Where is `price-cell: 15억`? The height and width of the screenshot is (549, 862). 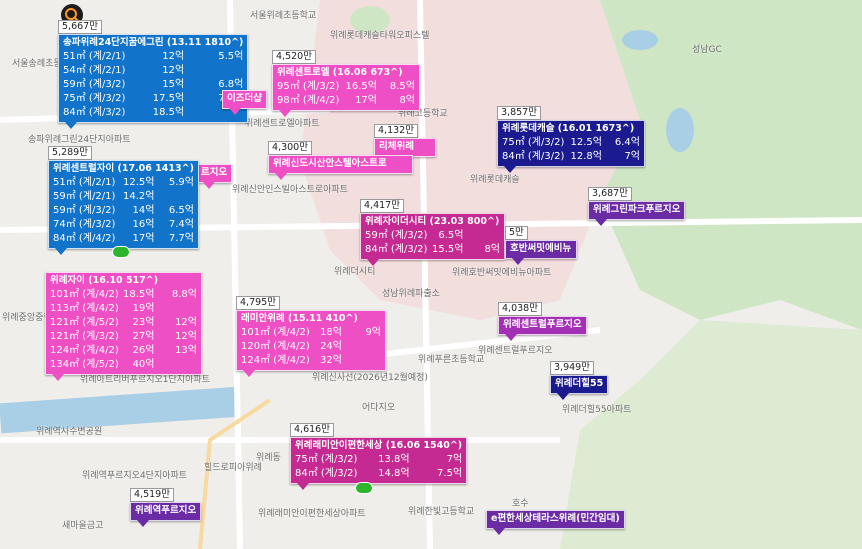 price-cell: 15억 is located at coordinates (173, 84).